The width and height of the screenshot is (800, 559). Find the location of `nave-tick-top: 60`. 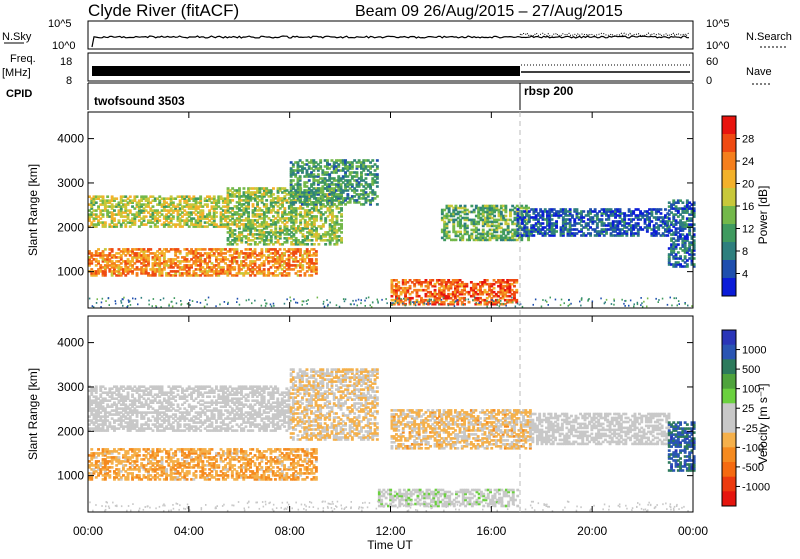

nave-tick-top: 60 is located at coordinates (712, 62).